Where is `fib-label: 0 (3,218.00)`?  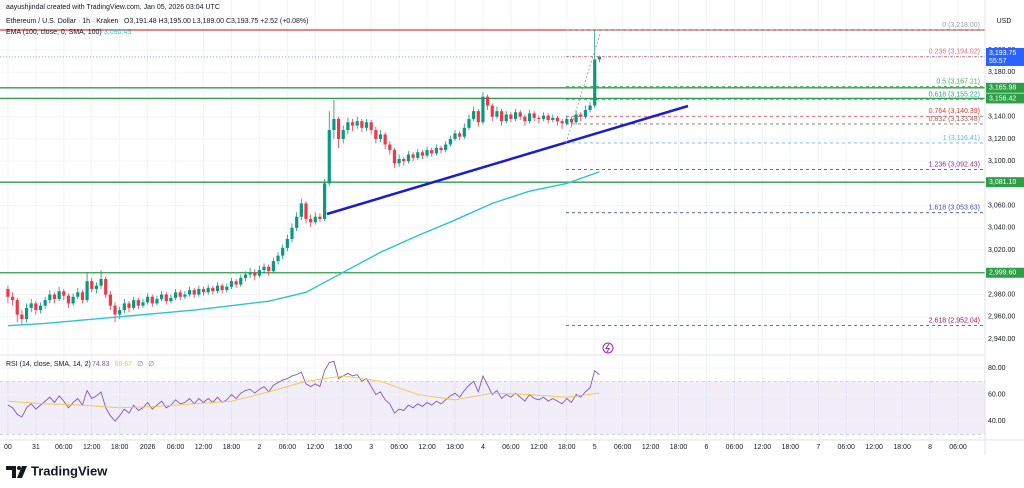
fib-label: 0 (3,218.00) is located at coordinates (961, 25).